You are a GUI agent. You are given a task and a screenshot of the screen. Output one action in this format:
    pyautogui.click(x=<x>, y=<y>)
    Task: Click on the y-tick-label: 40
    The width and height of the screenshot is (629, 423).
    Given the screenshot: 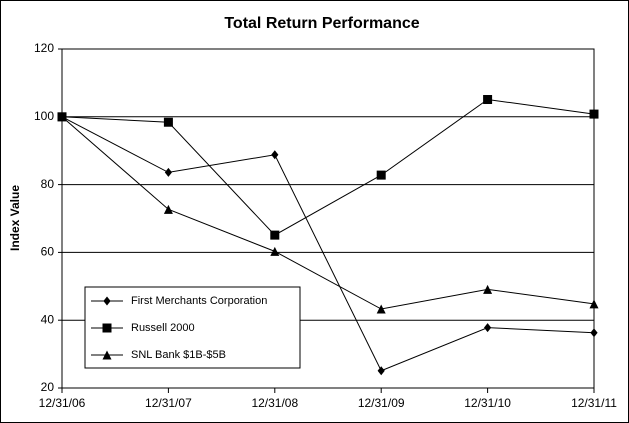 What is the action you would take?
    pyautogui.click(x=48, y=319)
    